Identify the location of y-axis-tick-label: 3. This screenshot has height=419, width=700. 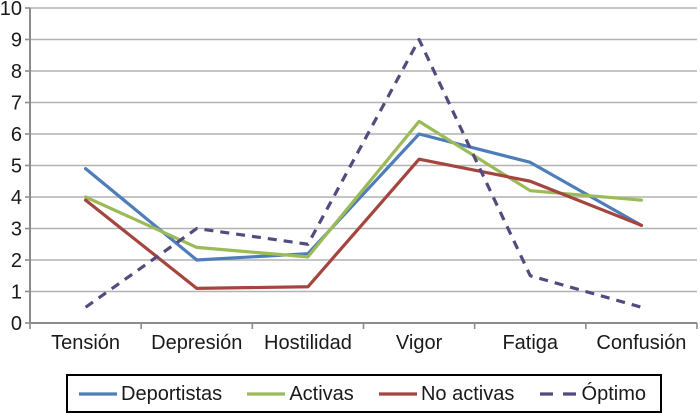
(16, 230).